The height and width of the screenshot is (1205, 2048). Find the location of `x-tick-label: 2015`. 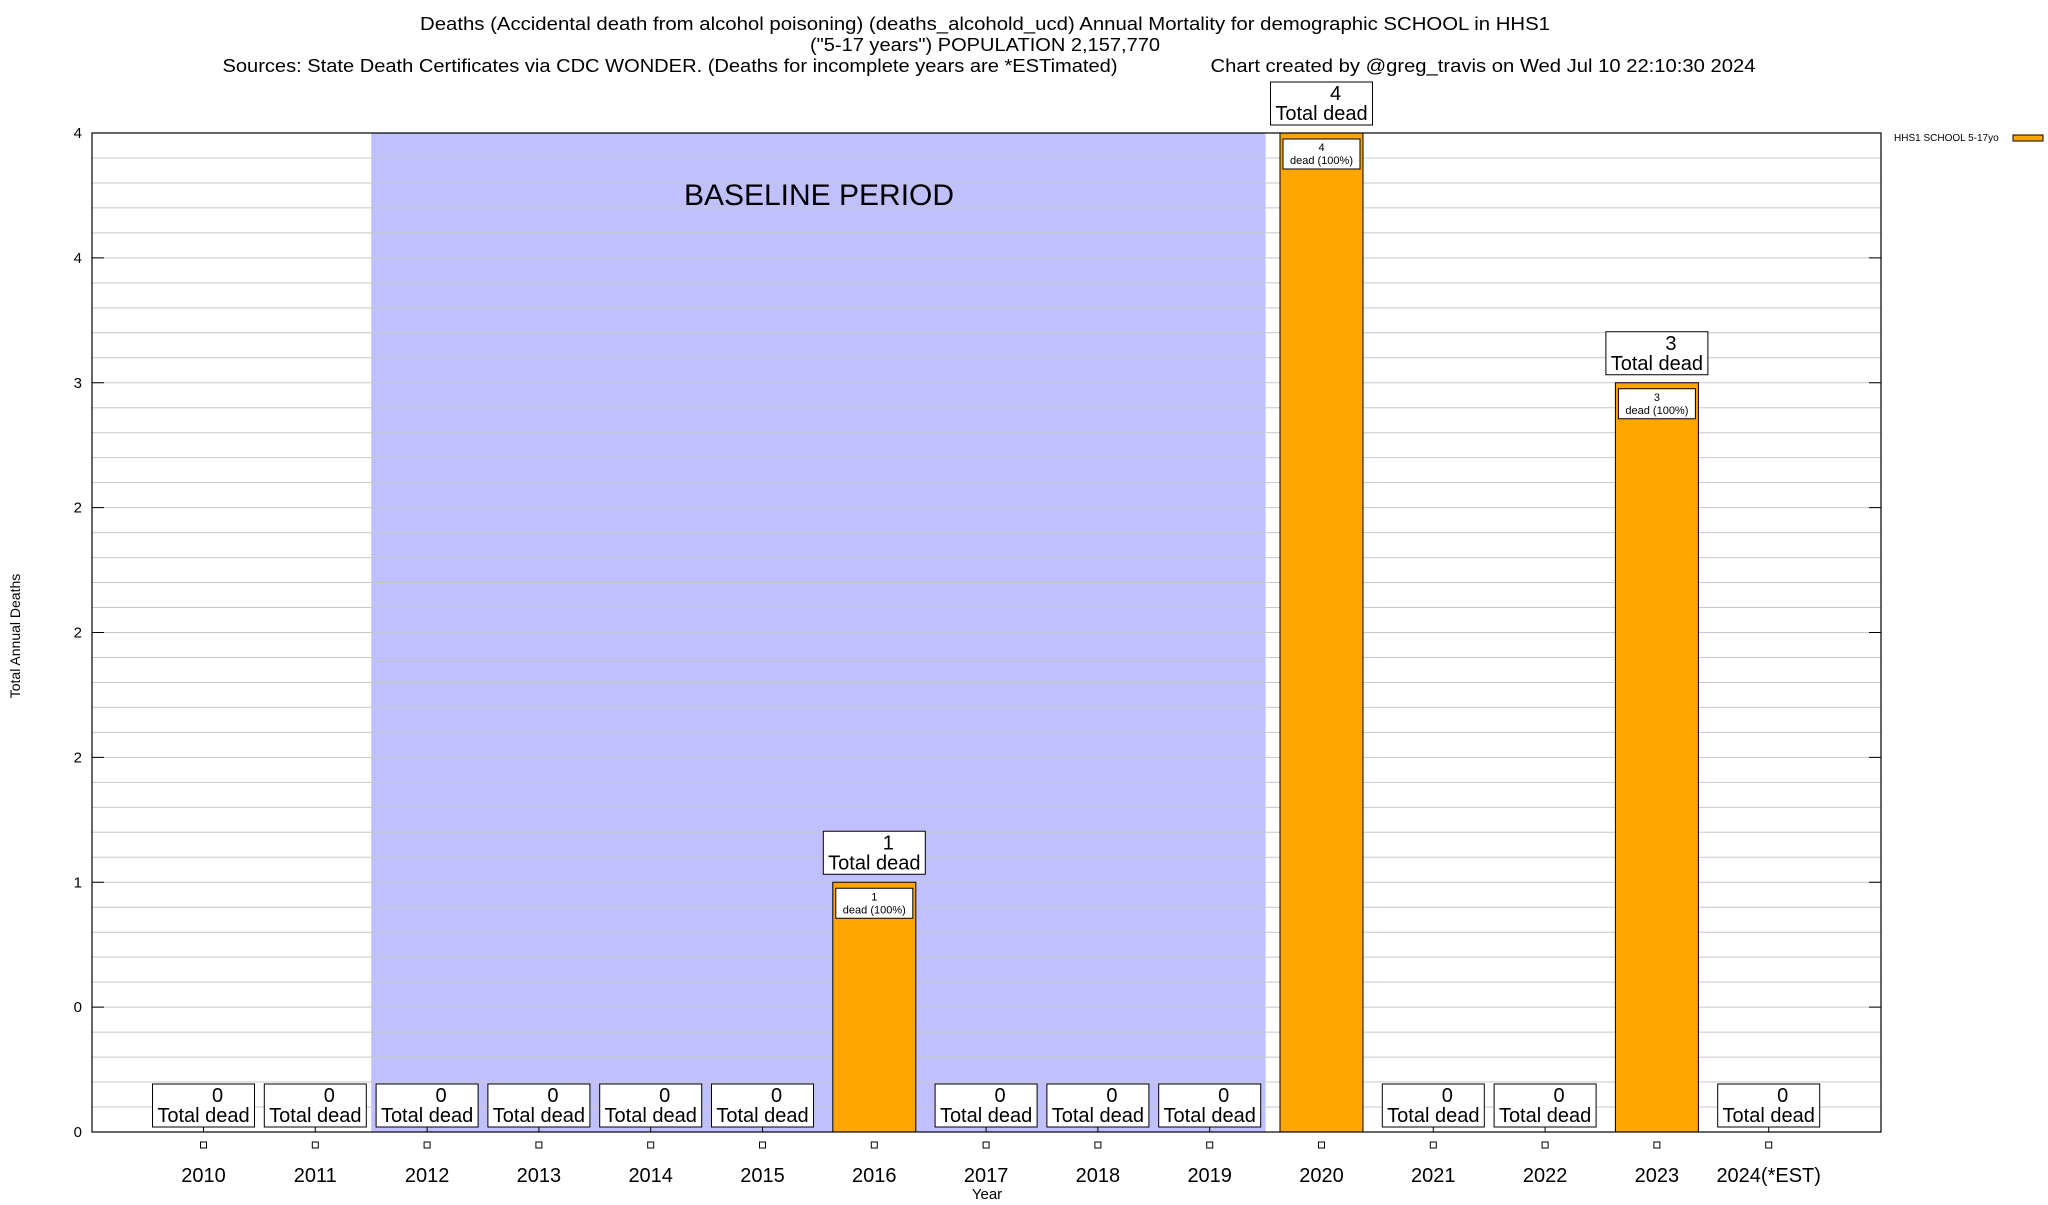

x-tick-label: 2015 is located at coordinates (762, 1176).